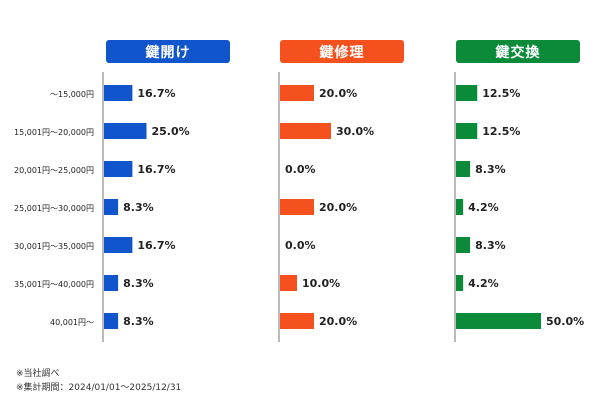 This screenshot has width=600, height=400. Describe the element at coordinates (38, 374) in the screenshot. I see `footnote-source: ※当社調べ` at that location.